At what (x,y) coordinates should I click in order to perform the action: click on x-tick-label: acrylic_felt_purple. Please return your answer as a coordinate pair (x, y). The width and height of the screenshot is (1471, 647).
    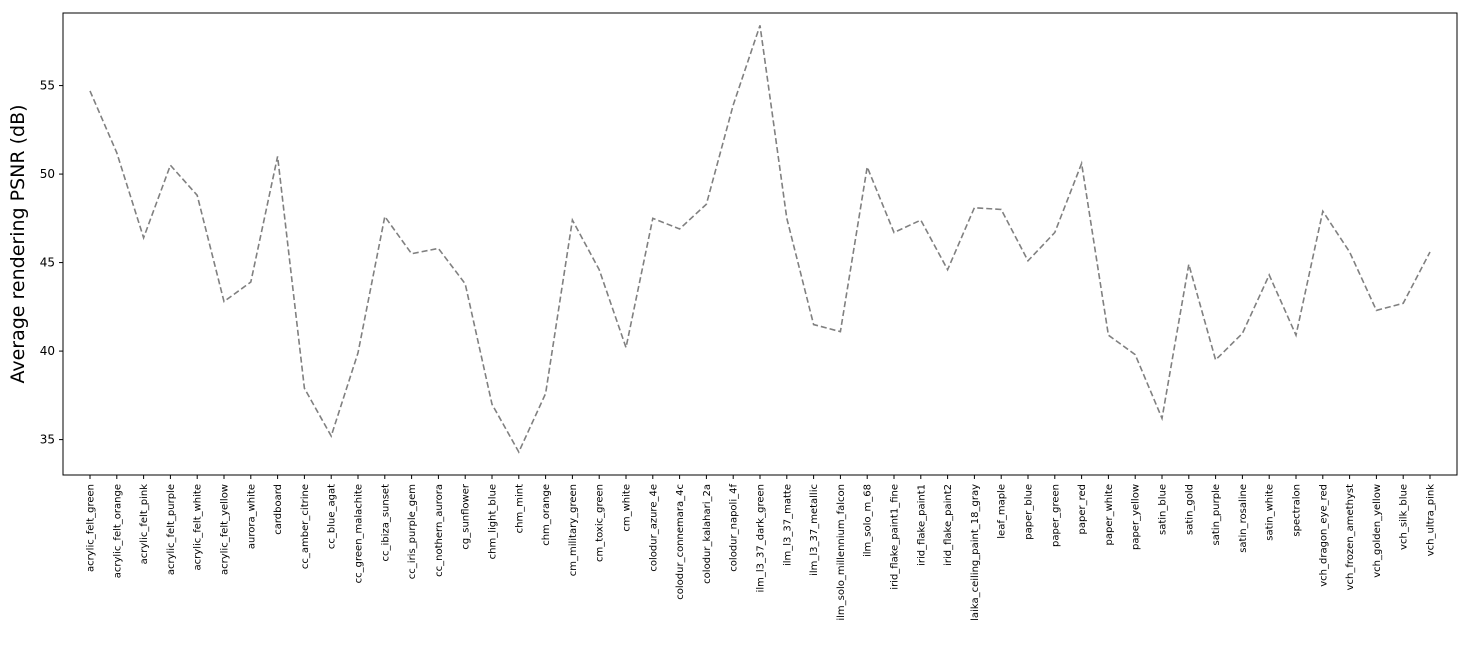
    Looking at the image, I should click on (171, 529).